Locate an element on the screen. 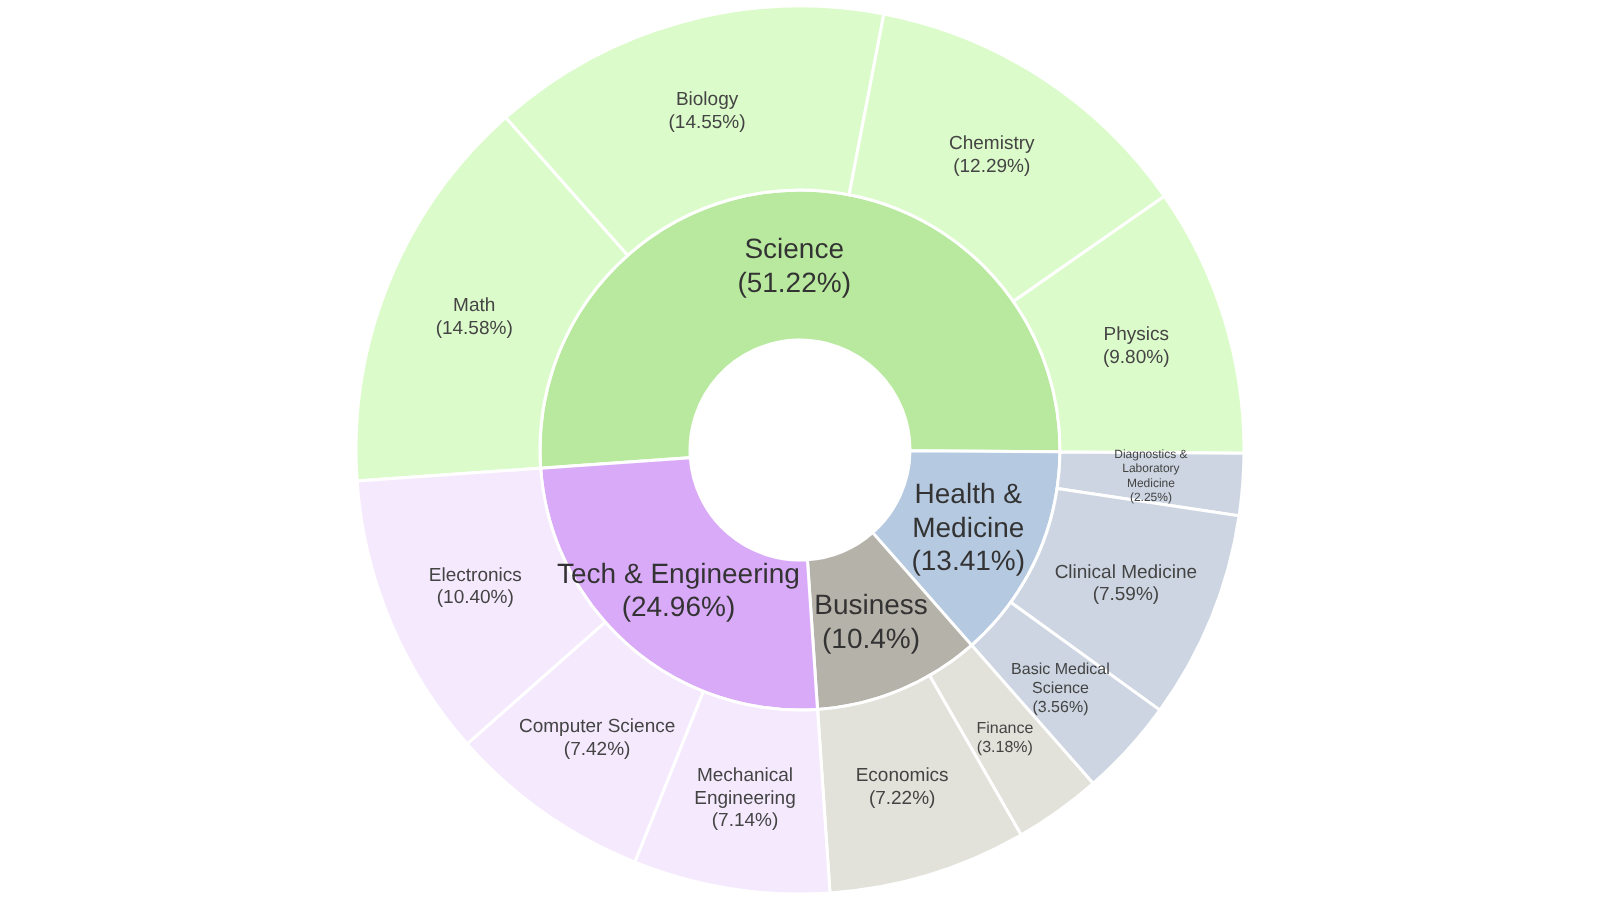  category-label: Electronics is located at coordinates (475, 574).